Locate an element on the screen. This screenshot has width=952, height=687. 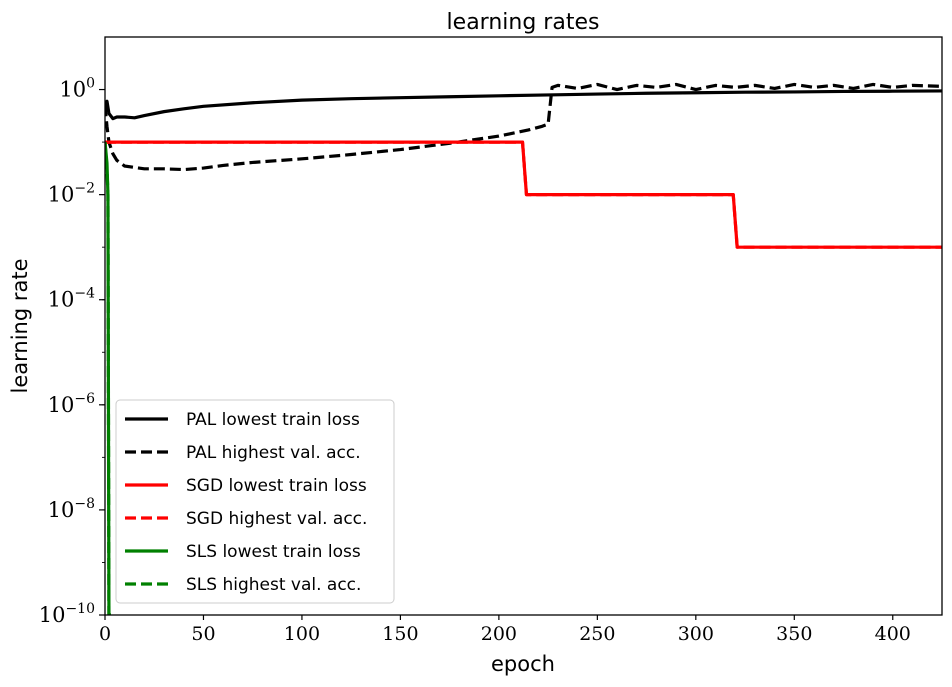
legend-label: SGD lowest train loss is located at coordinates (276, 486).